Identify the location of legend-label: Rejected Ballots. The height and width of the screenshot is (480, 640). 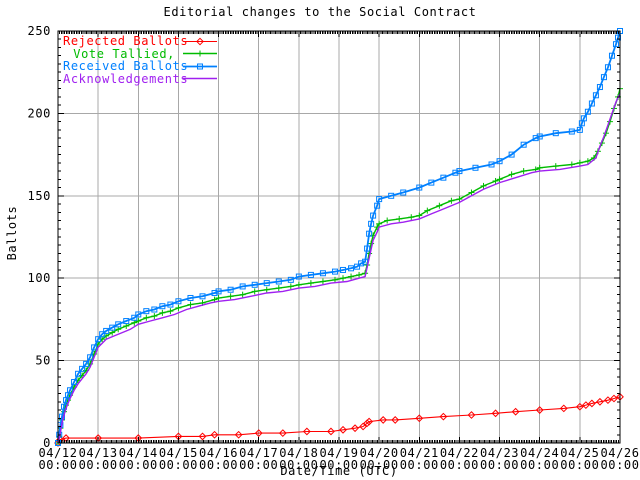
(126, 41).